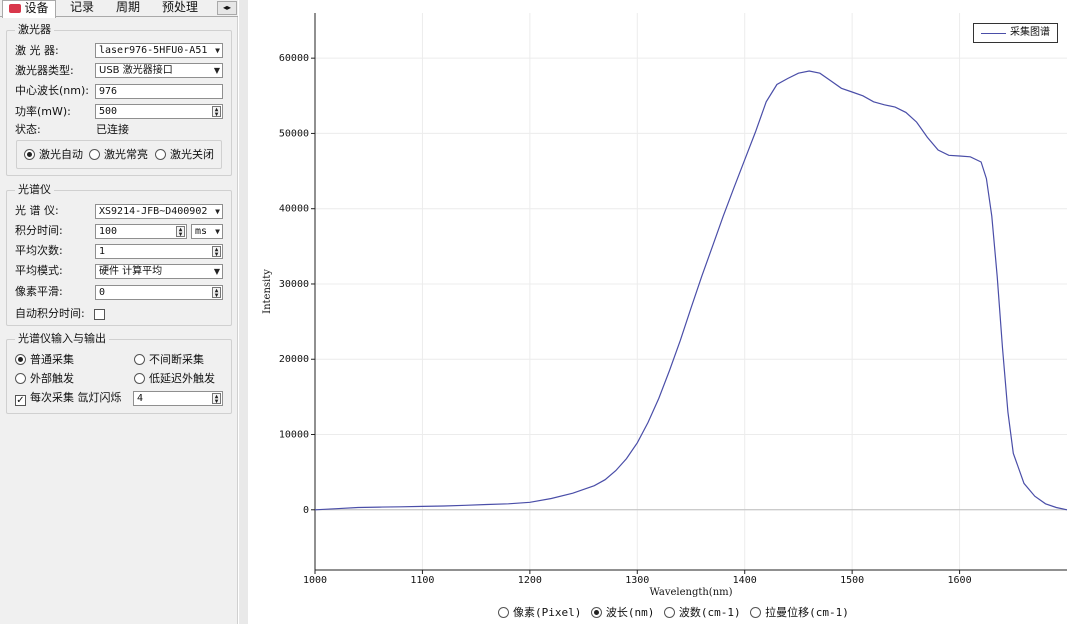 The image size is (1080, 624). I want to click on laser-group-title: 激光器, so click(34, 30).